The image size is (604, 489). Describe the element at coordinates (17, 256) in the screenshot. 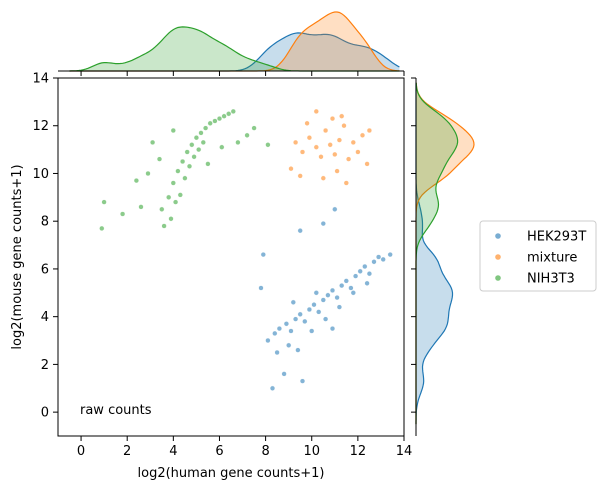

I see `y-axis-label: log2(mouse gene counts+1)` at that location.